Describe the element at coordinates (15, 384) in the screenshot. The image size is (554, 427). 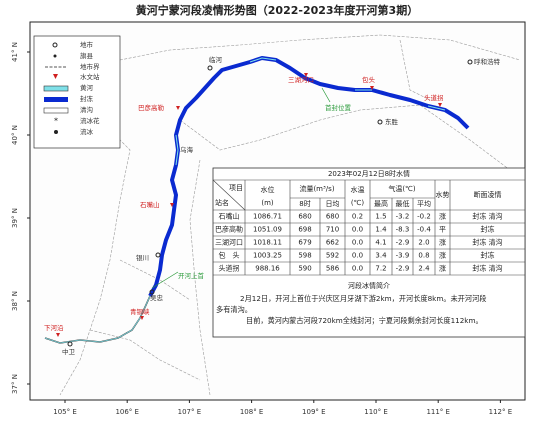
I see `lat-label: 37° N` at that location.